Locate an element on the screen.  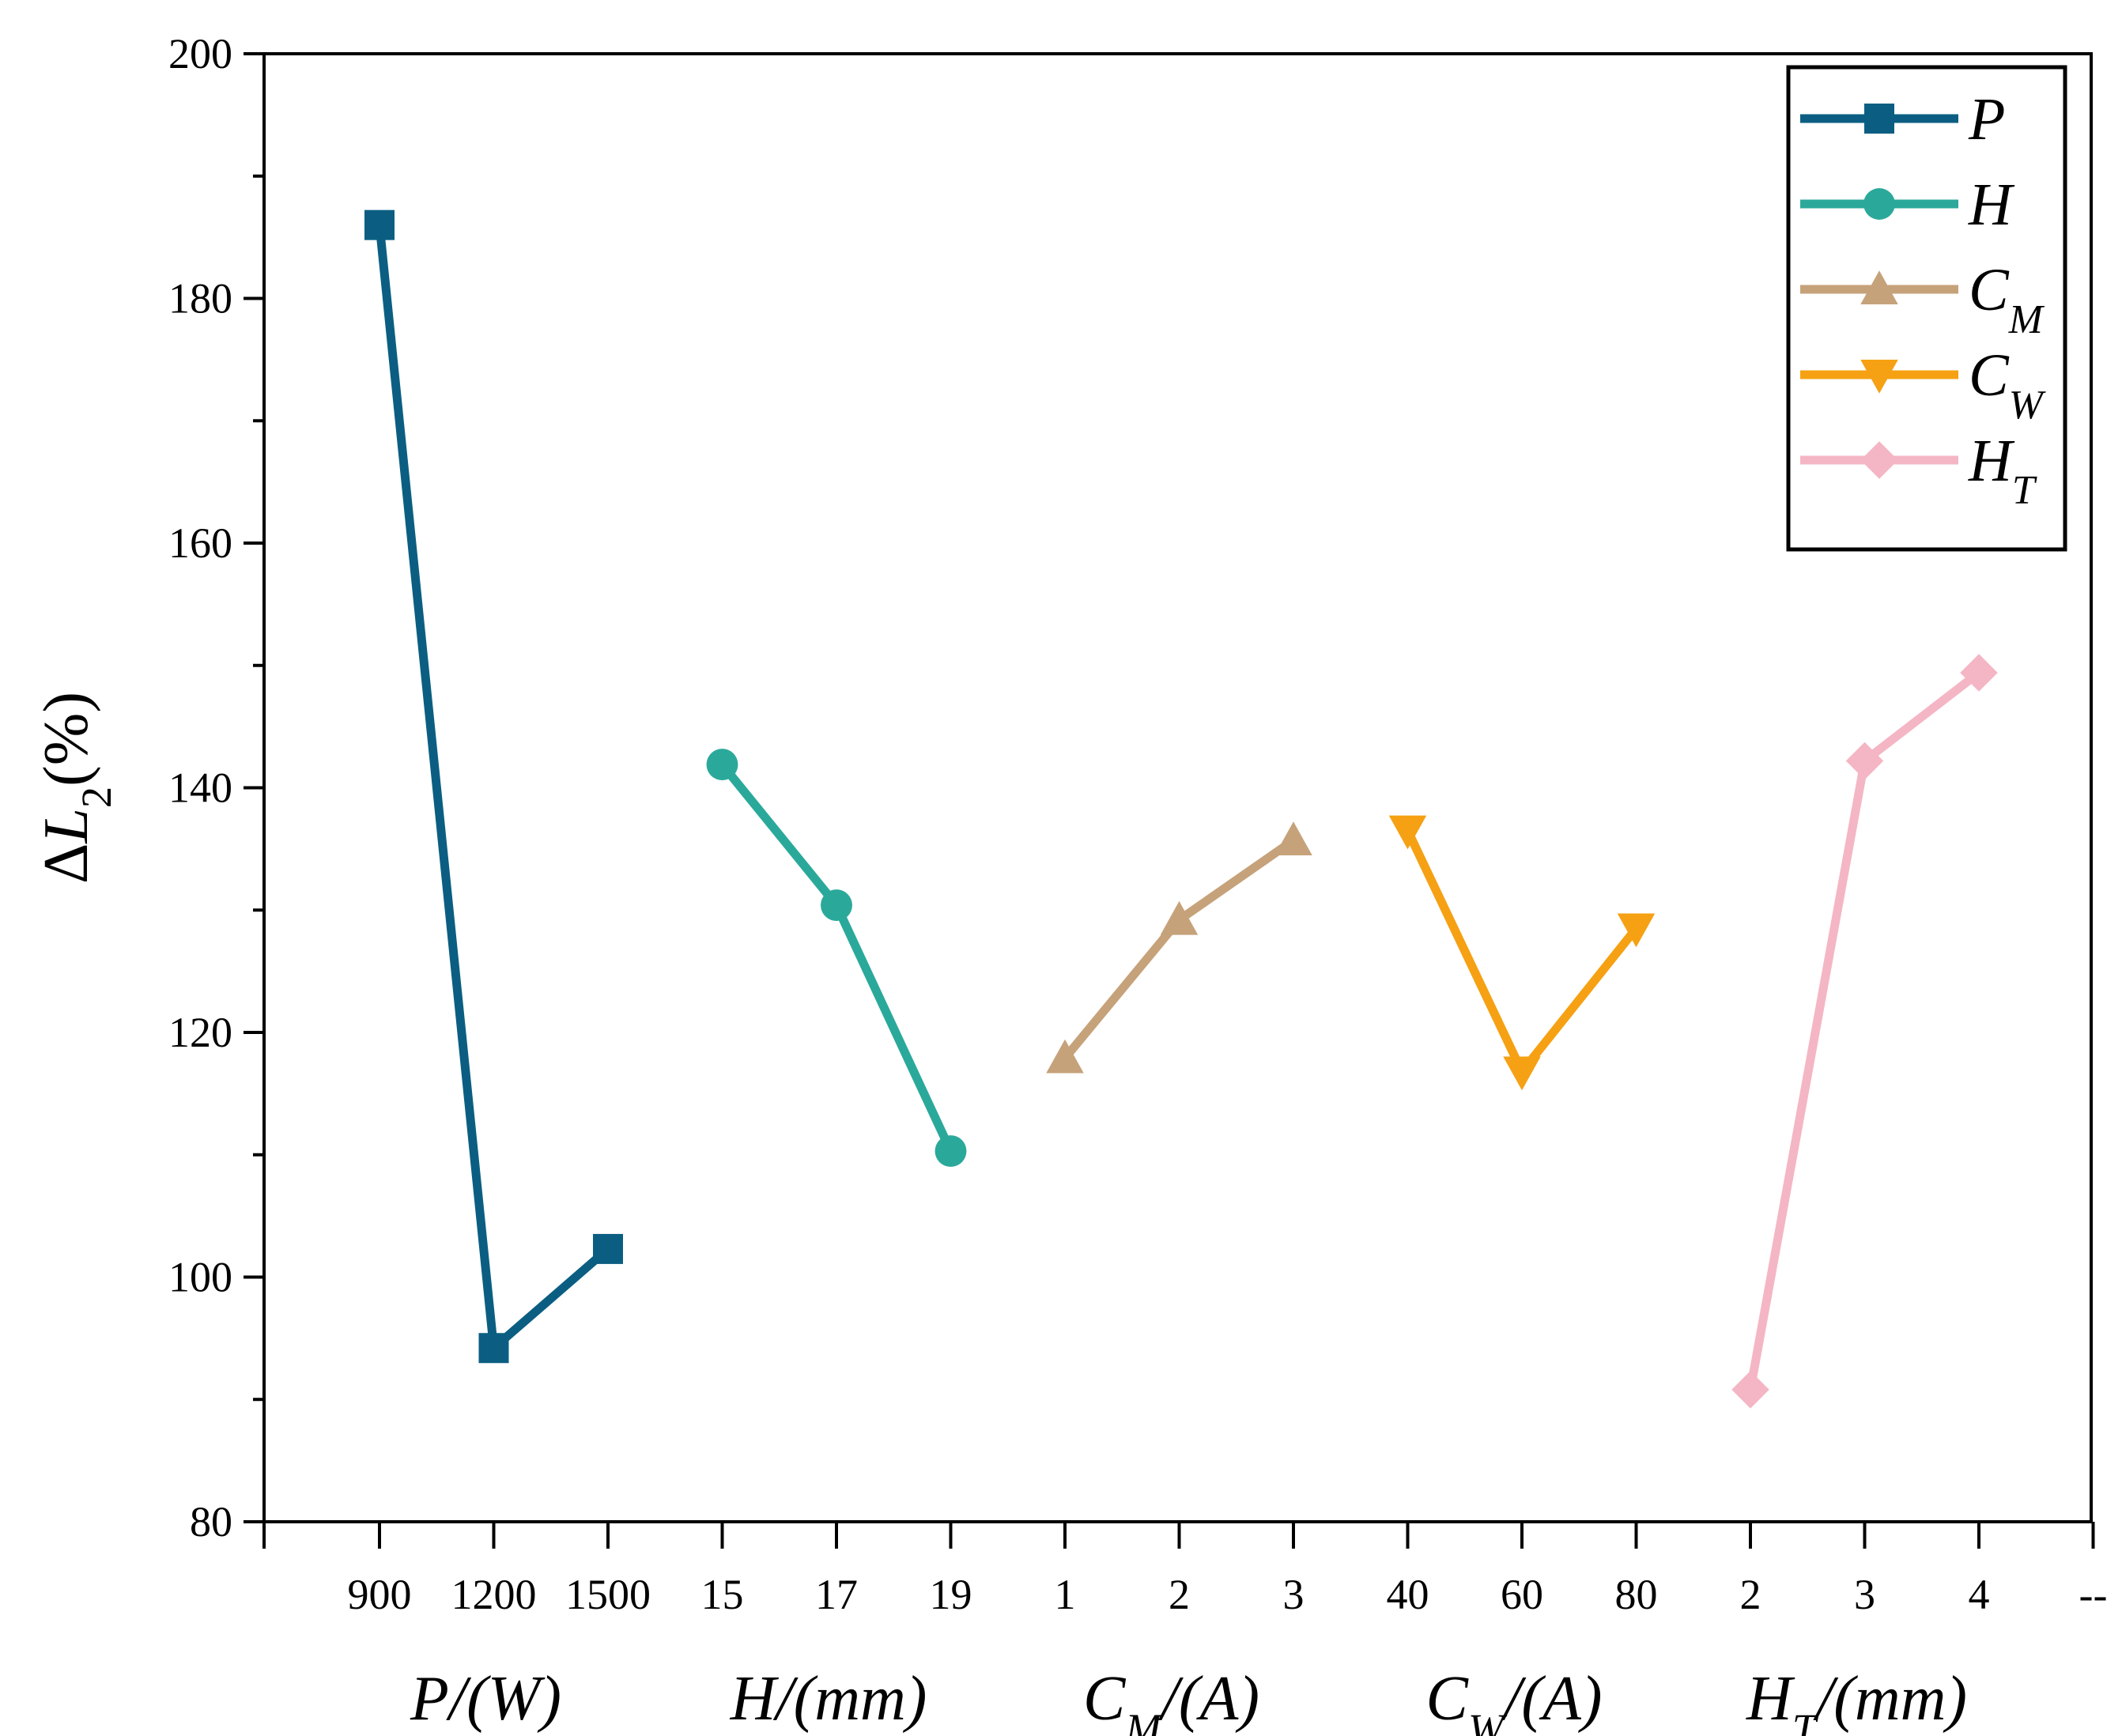
y-axis-title: ΔL2(%) is located at coordinates (76, 788).